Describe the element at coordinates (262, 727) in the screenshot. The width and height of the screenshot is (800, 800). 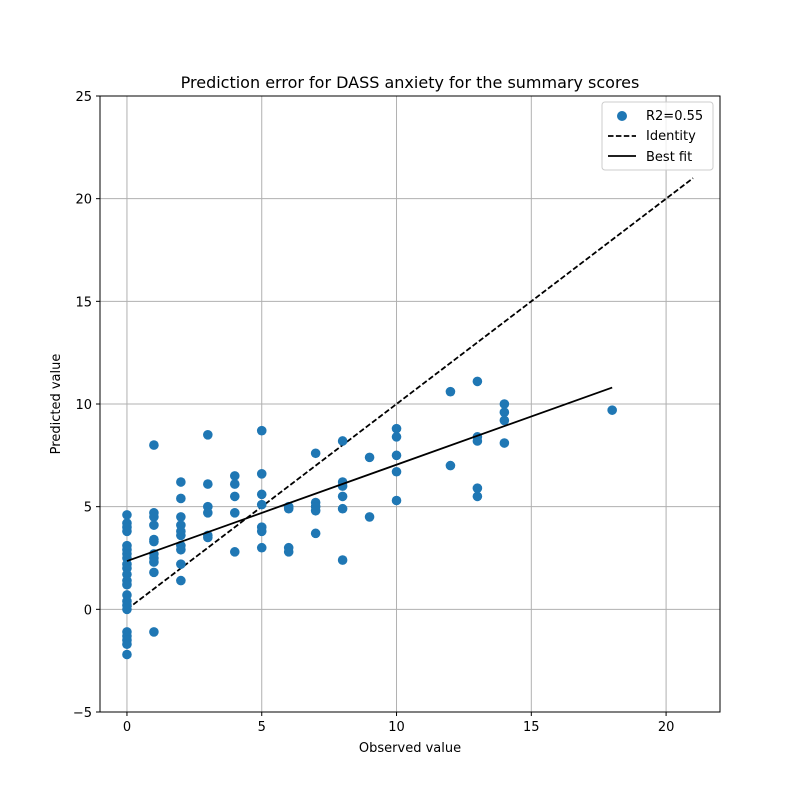
I see `x-tick-label: 5` at that location.